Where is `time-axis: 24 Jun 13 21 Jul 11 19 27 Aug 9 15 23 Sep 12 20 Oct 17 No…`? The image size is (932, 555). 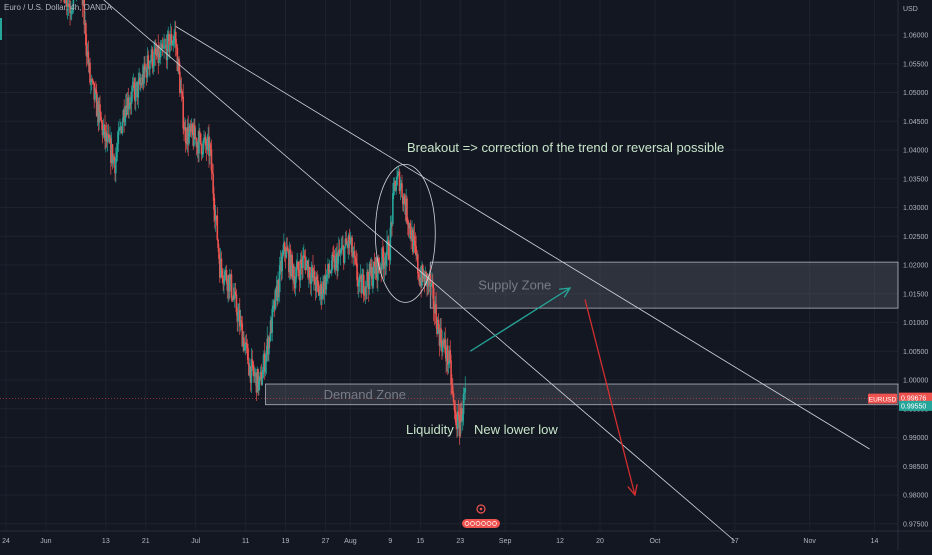
time-axis: 24 Jun 13 21 Jul 11 19 27 Aug 9 15 23 Sep 12 20 Oct 17 No… is located at coordinates (440, 541).